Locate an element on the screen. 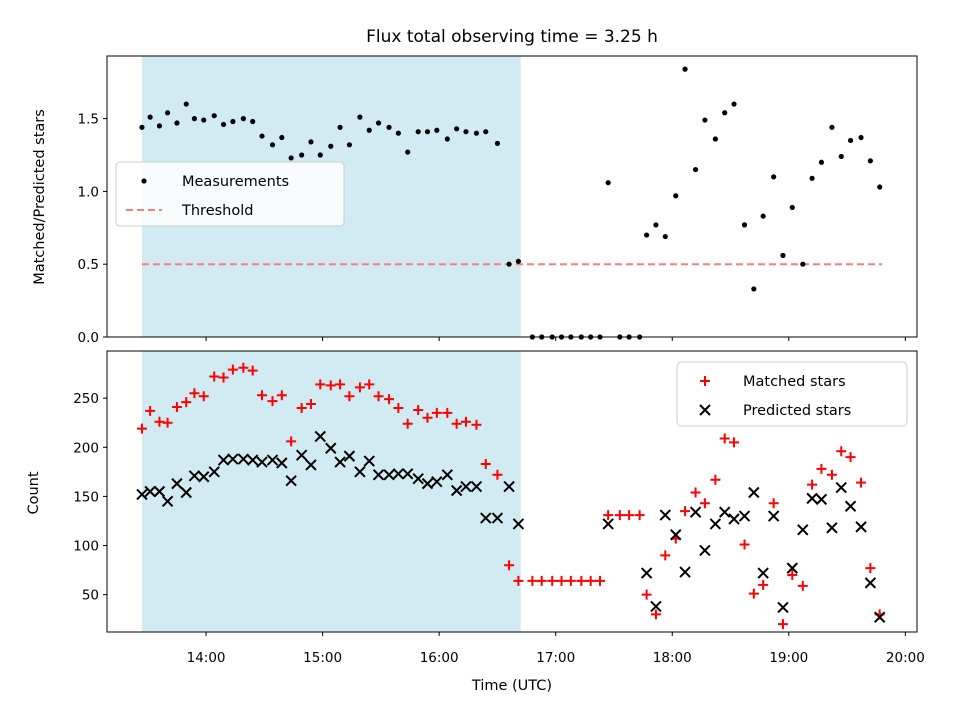  legend-label: Predicted stars is located at coordinates (797, 411).